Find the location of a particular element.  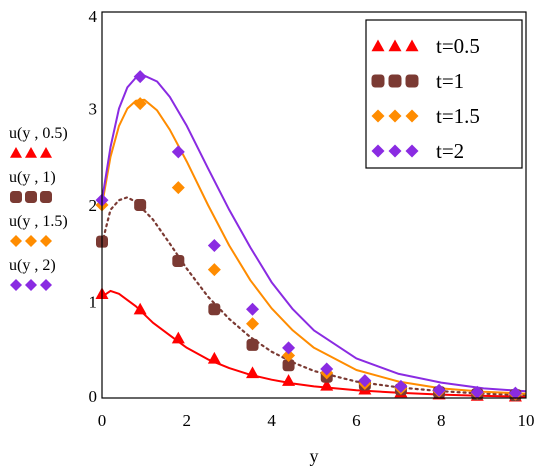

y-tick-label-2: 2 is located at coordinates (93, 205).